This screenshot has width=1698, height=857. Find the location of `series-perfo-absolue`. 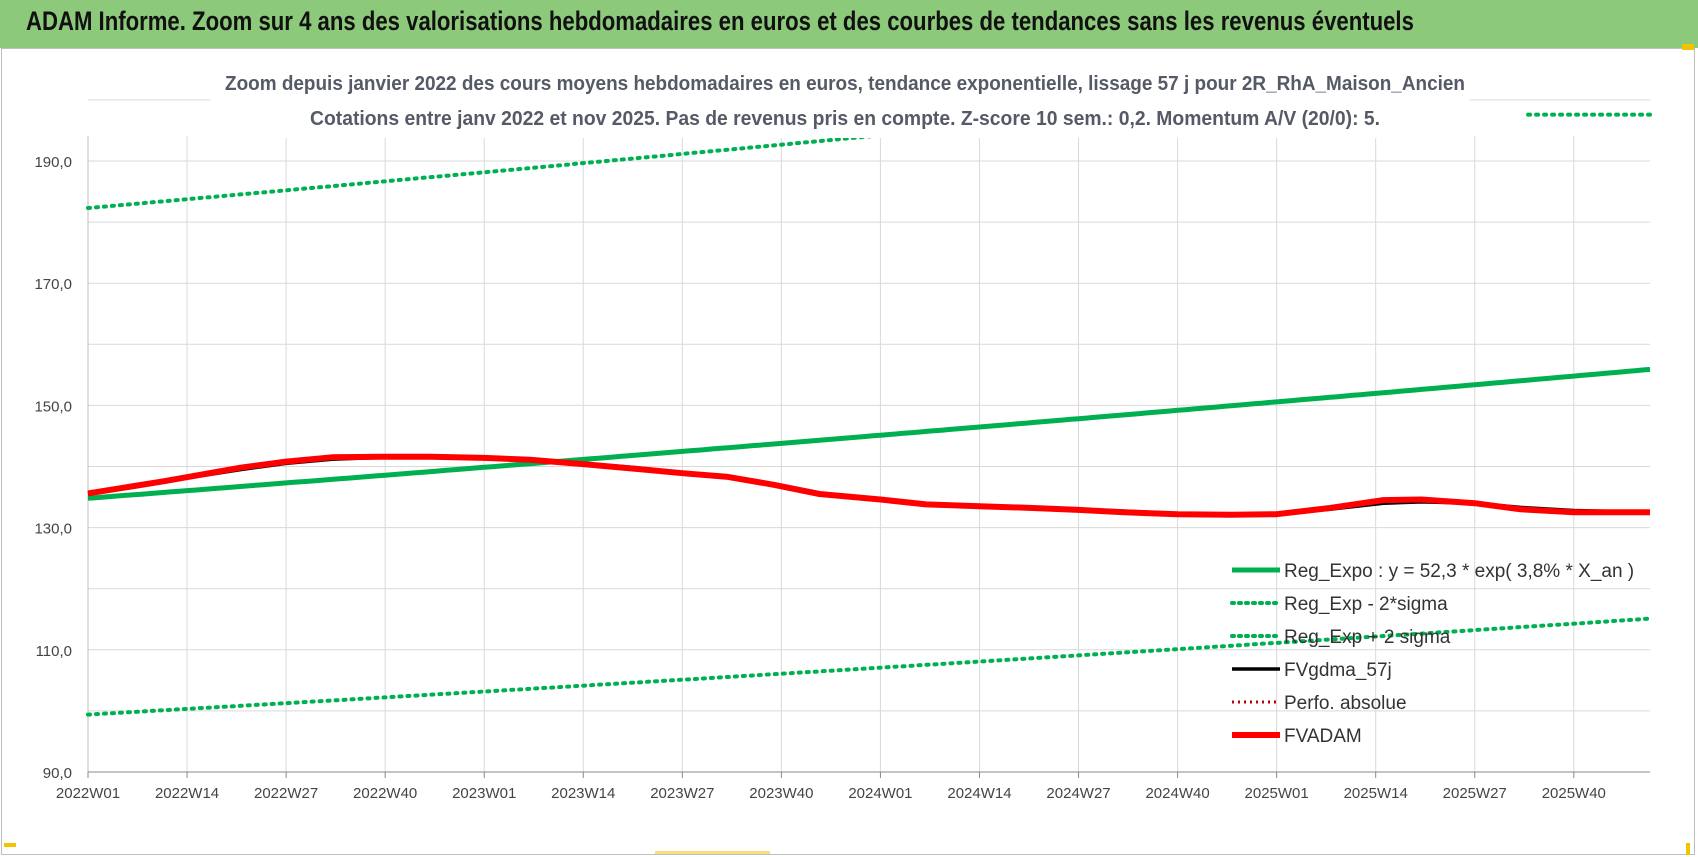

series-perfo-absolue is located at coordinates (868, 486).